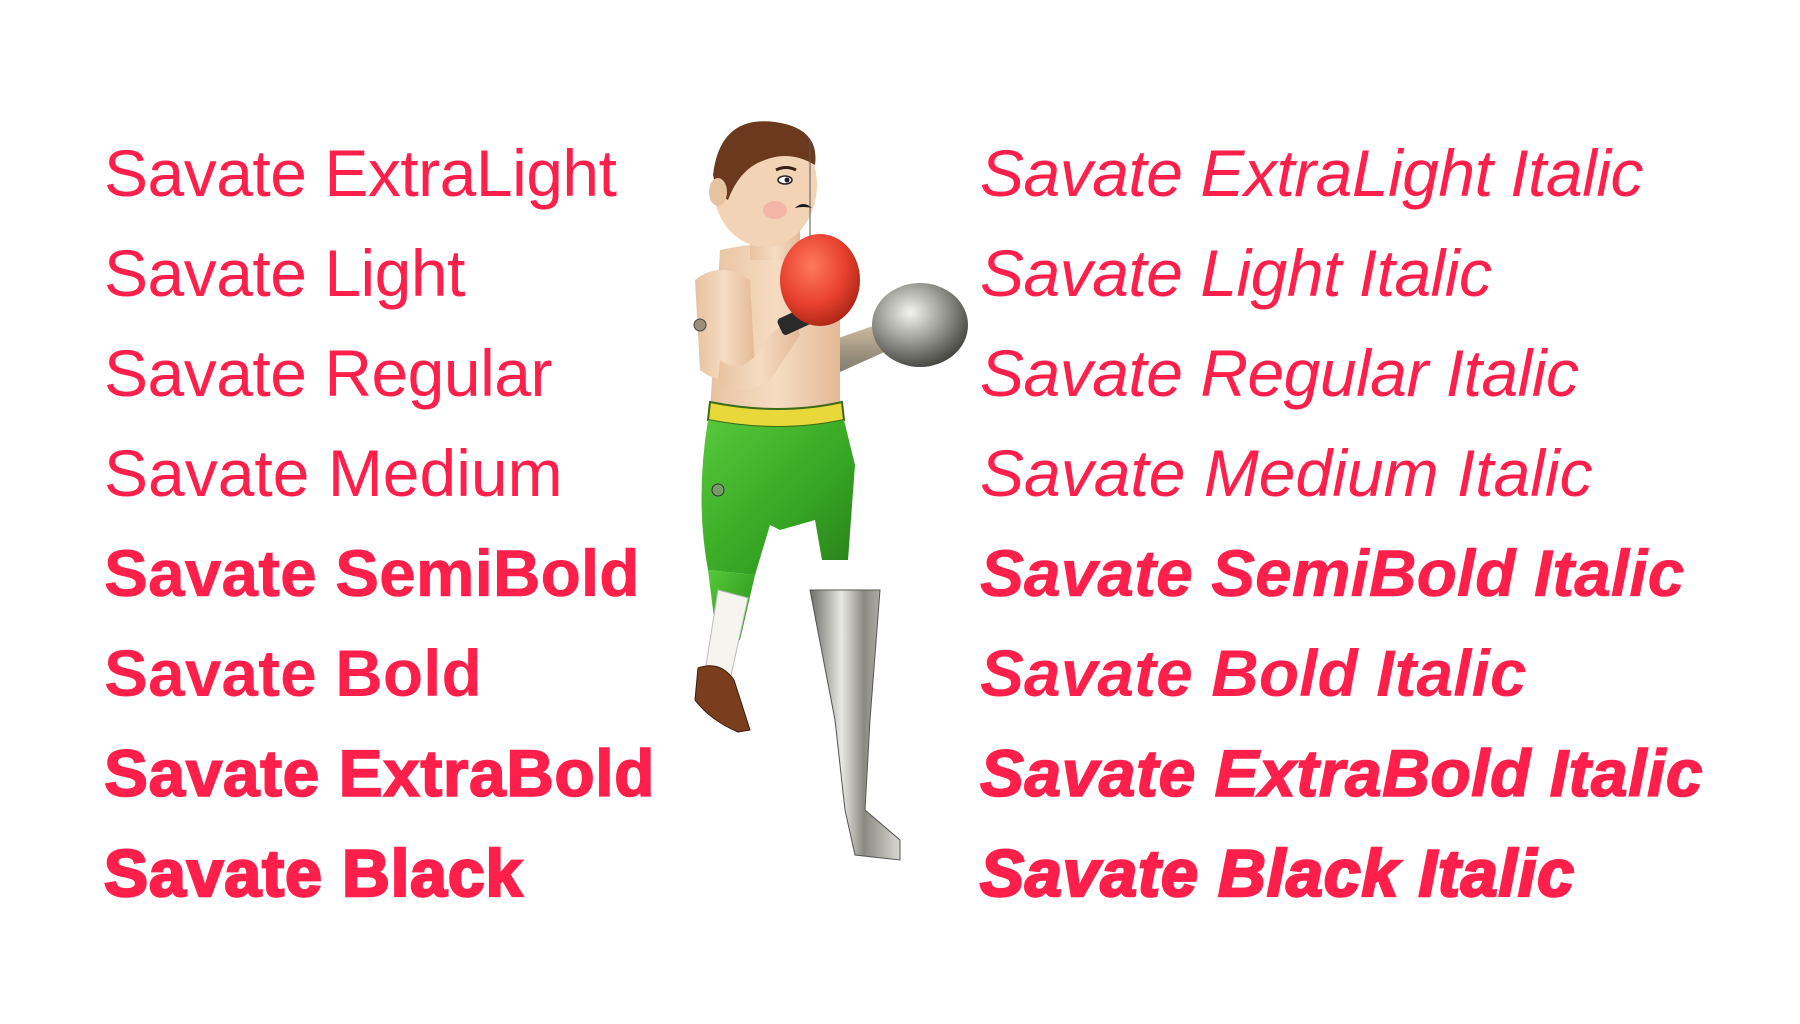  I want to click on style-label-extrabold: Savate ExtraBold, so click(379, 773).